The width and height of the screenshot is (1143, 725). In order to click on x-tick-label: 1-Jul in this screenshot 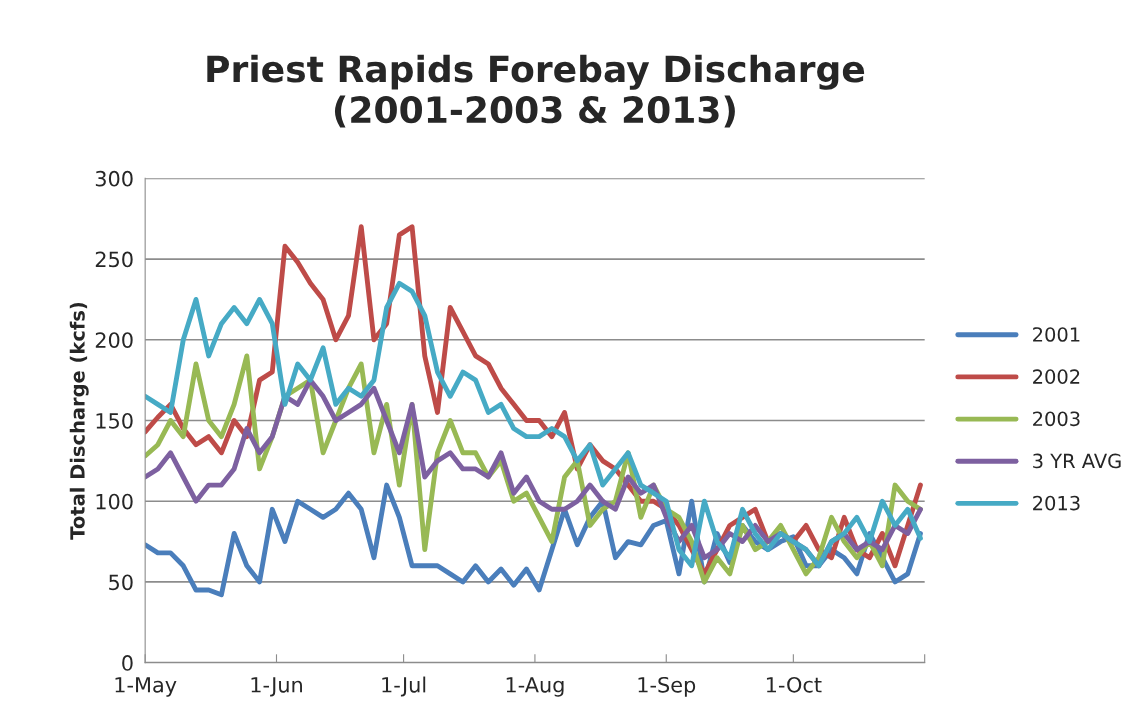, I will do `click(404, 686)`.